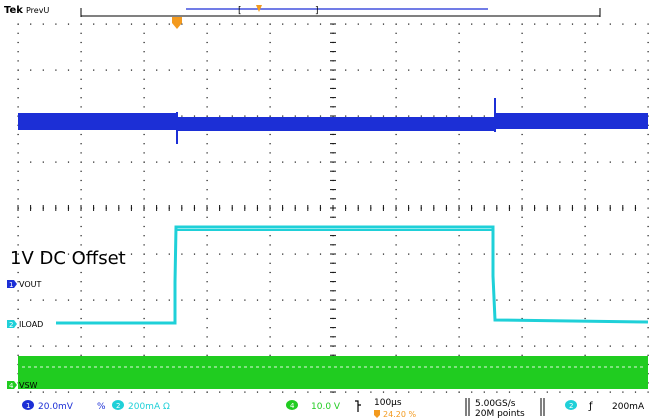 This screenshot has width=650, height=418. What do you see at coordinates (12, 385) in the screenshot?
I see `ch4-marker-icon` at bounding box center [12, 385].